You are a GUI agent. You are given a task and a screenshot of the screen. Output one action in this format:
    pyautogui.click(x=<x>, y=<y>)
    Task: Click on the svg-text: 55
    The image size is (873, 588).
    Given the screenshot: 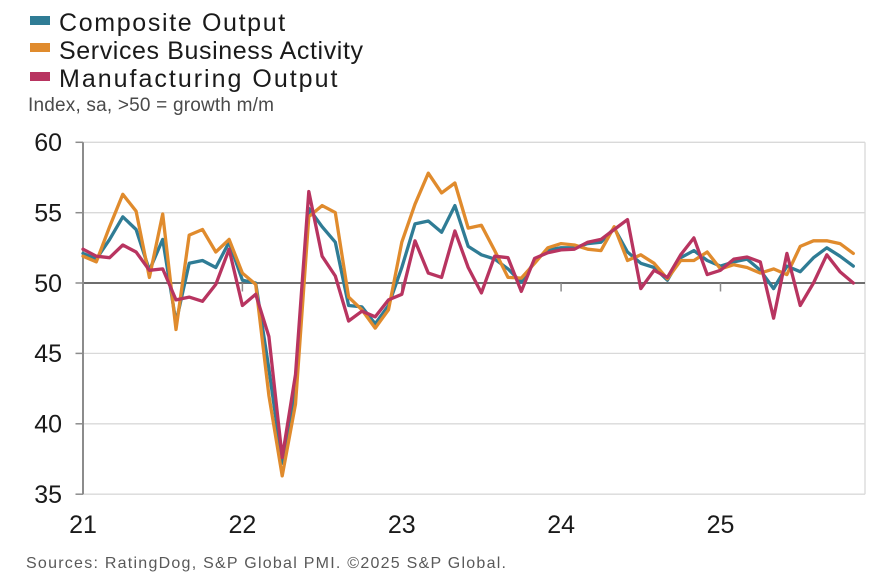 What is the action you would take?
    pyautogui.click(x=48, y=214)
    